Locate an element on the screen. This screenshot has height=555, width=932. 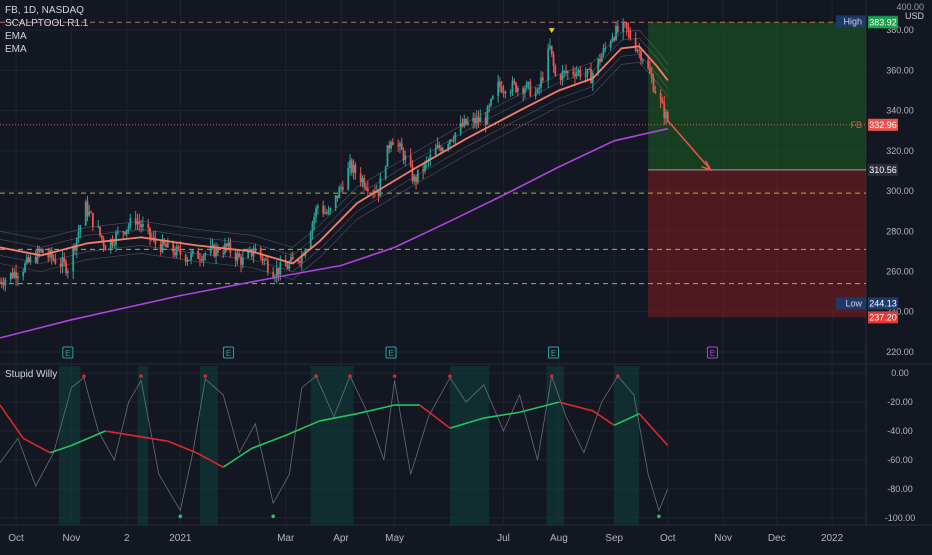
y-tick-label: 320.00 is located at coordinates (900, 151).